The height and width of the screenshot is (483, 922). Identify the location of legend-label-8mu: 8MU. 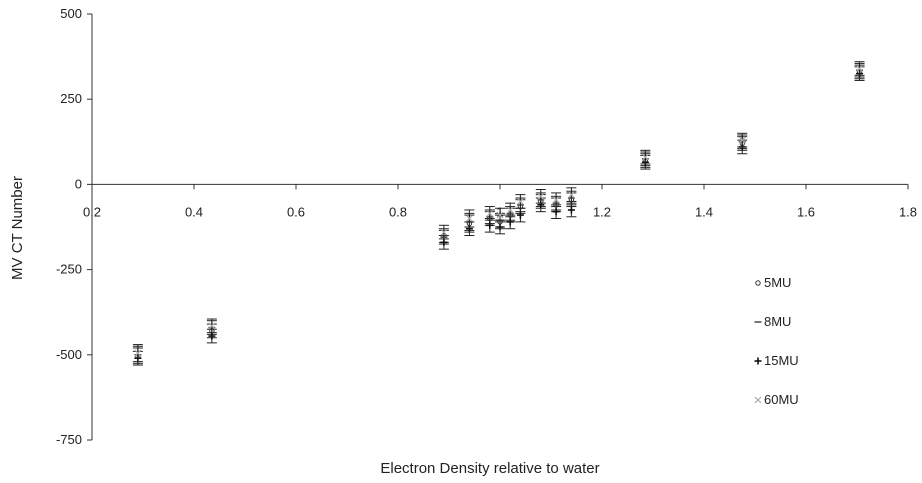
(777, 321).